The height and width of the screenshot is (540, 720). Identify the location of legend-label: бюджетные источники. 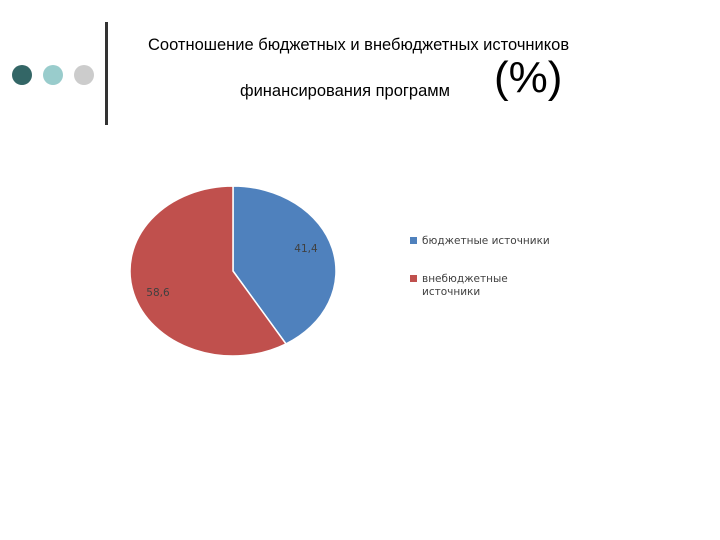
(486, 241).